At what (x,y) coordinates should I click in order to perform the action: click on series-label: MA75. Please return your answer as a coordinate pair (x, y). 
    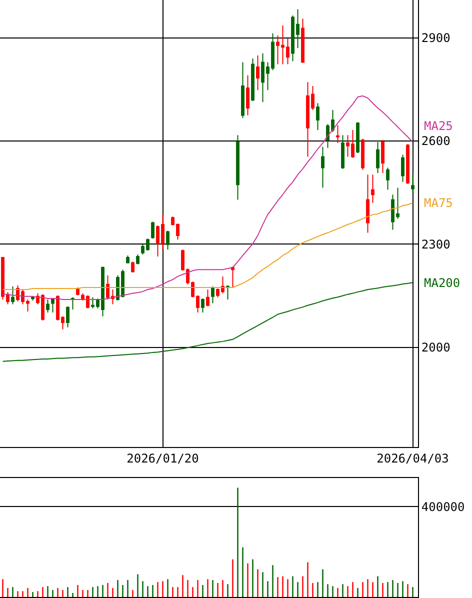
    Looking at the image, I should click on (438, 203).